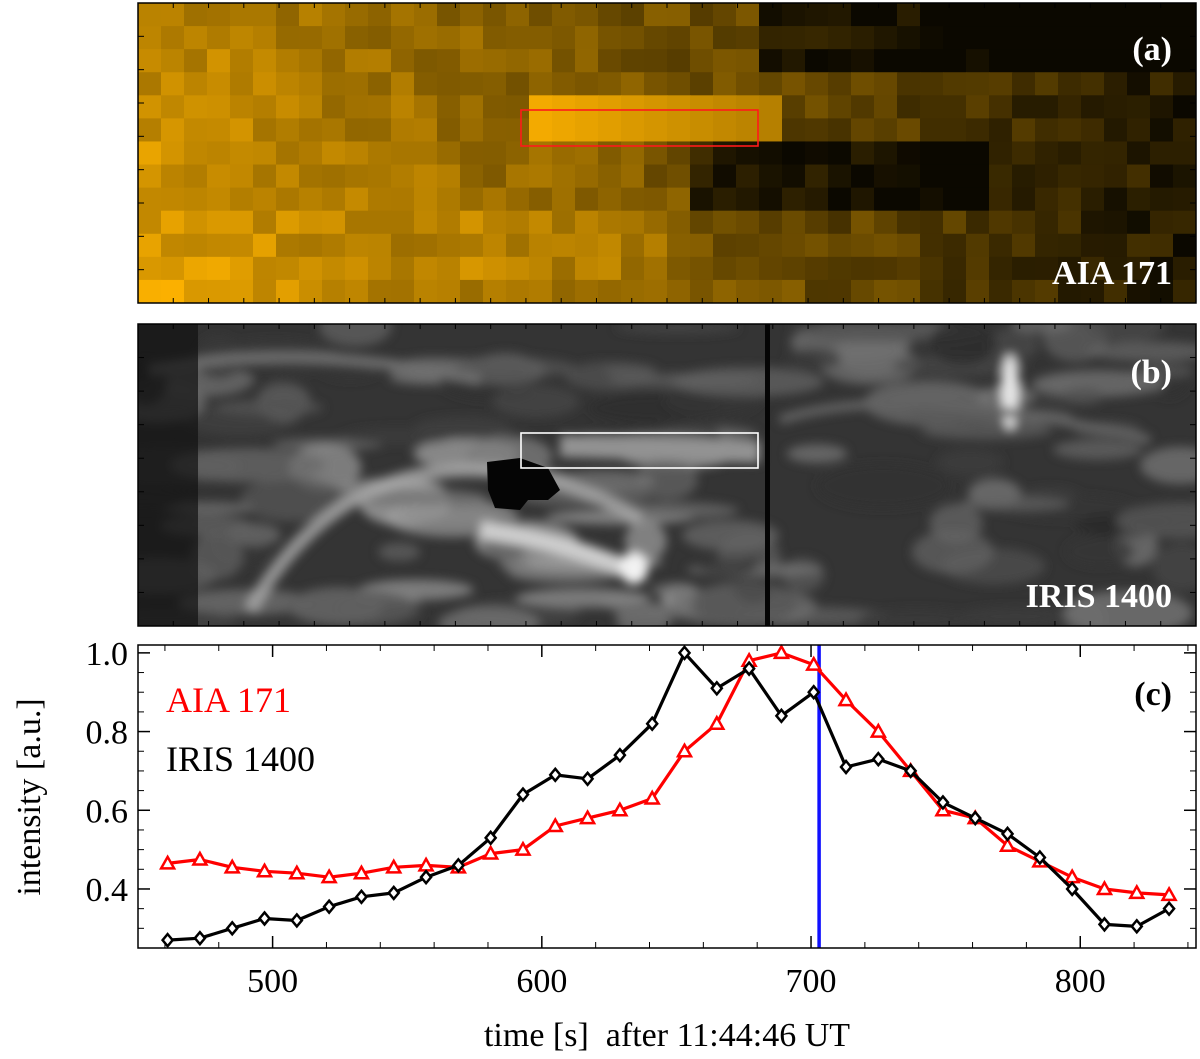 The image size is (1200, 1059). What do you see at coordinates (1153, 694) in the screenshot?
I see `panel-c-label: (c)` at bounding box center [1153, 694].